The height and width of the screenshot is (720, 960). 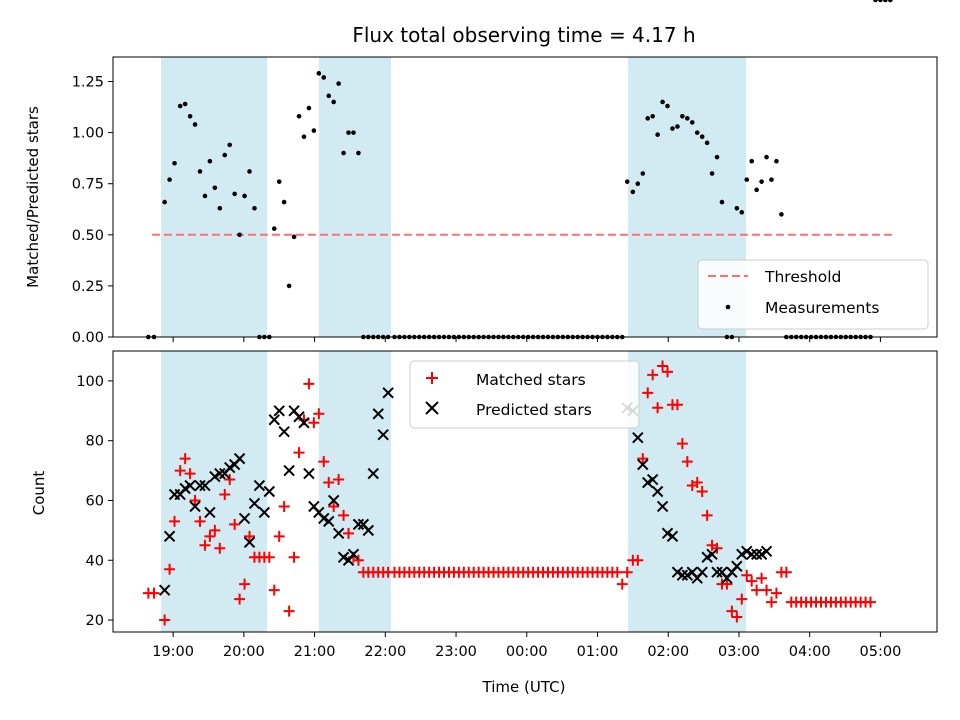 I want to click on top-y-tick-label: 1.25, so click(x=88, y=83).